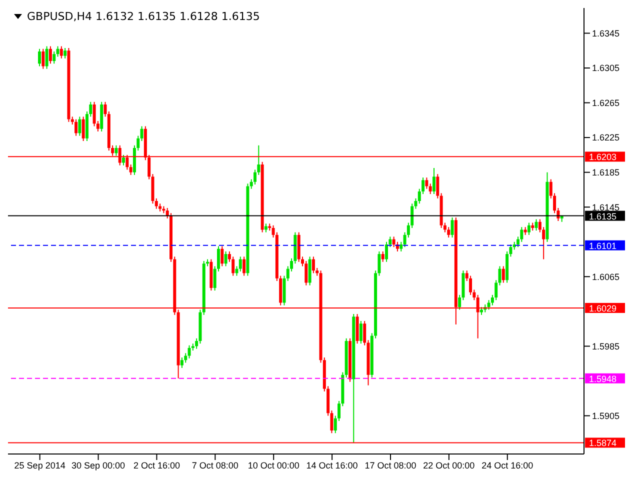 This screenshot has height=480, width=640. Describe the element at coordinates (606, 68) in the screenshot. I see `y-tick-label: 1.6305` at that location.